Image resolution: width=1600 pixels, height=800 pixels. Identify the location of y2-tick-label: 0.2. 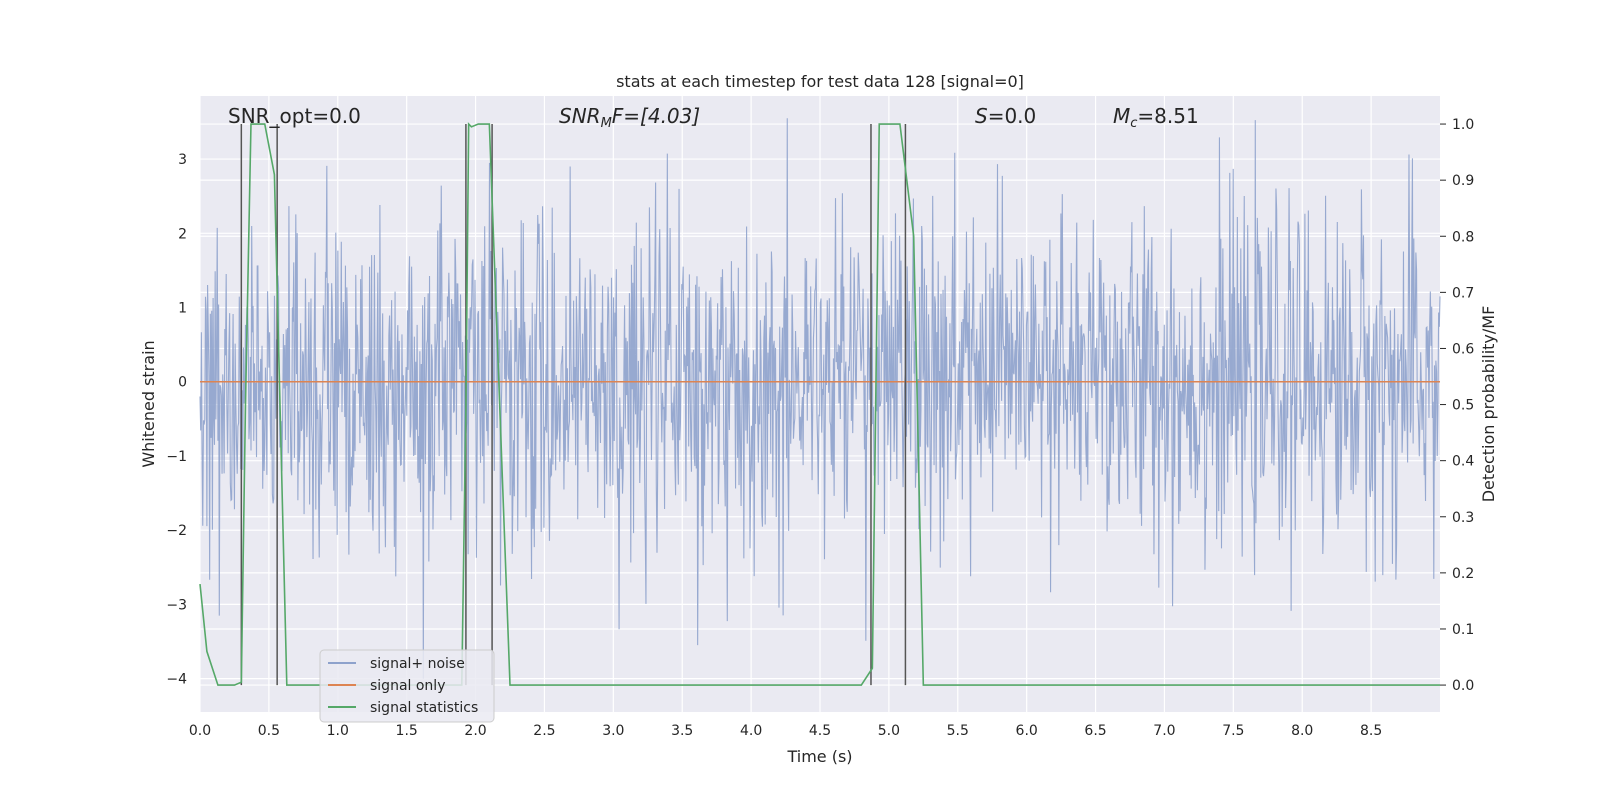
(1463, 574).